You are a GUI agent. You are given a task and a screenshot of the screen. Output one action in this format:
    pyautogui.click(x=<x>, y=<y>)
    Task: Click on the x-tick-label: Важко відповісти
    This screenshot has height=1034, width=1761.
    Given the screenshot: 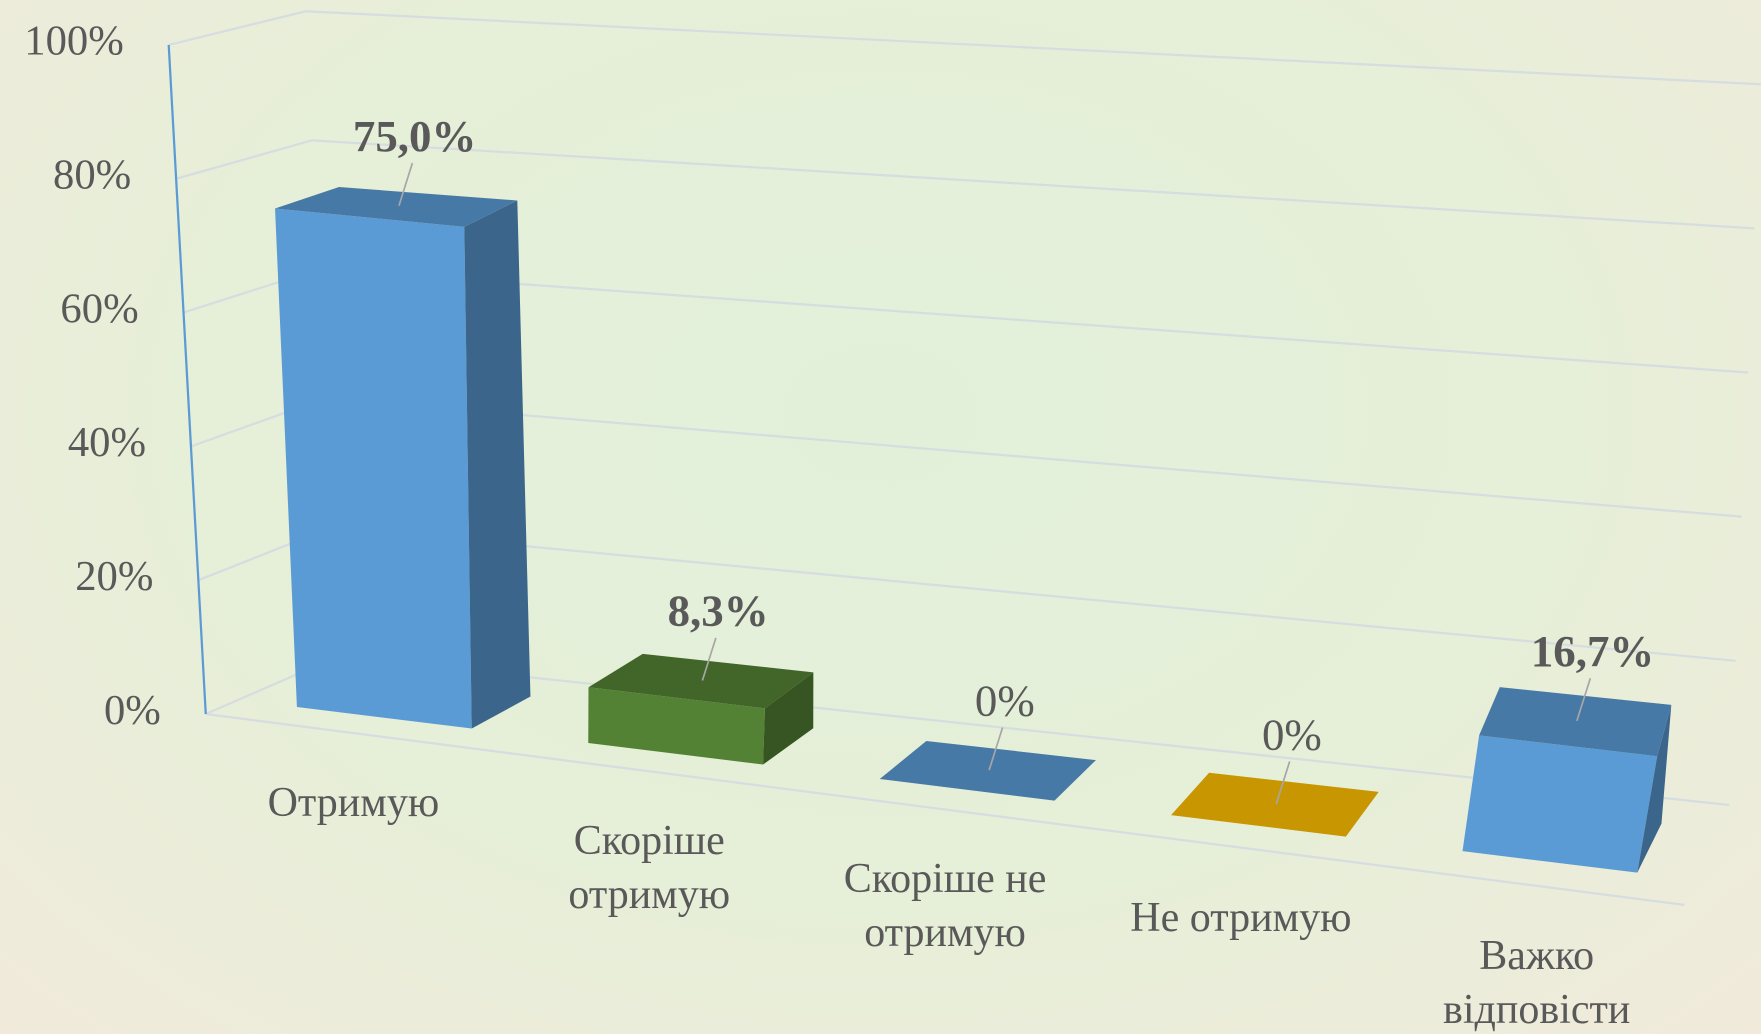 What is the action you would take?
    pyautogui.click(x=1537, y=982)
    